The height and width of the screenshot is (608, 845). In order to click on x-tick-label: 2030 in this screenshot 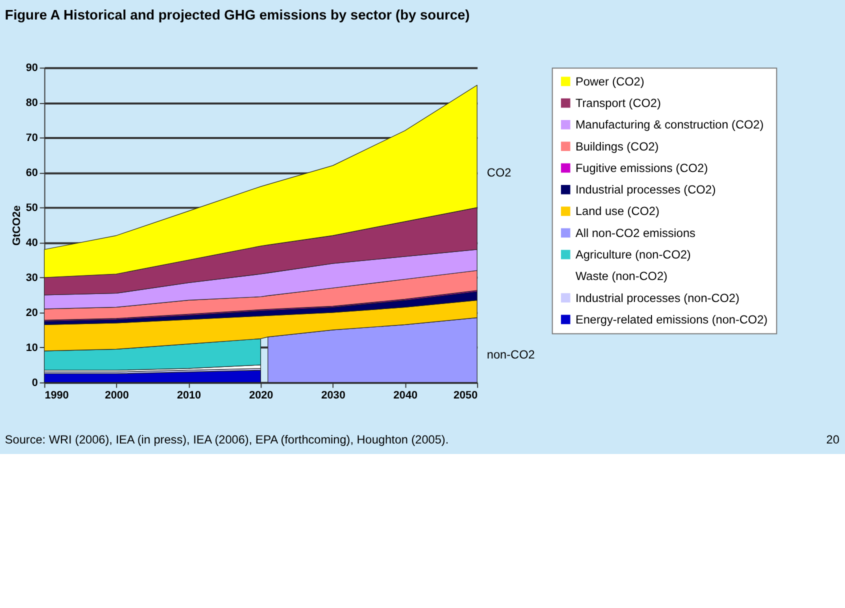, I will do `click(333, 396)`.